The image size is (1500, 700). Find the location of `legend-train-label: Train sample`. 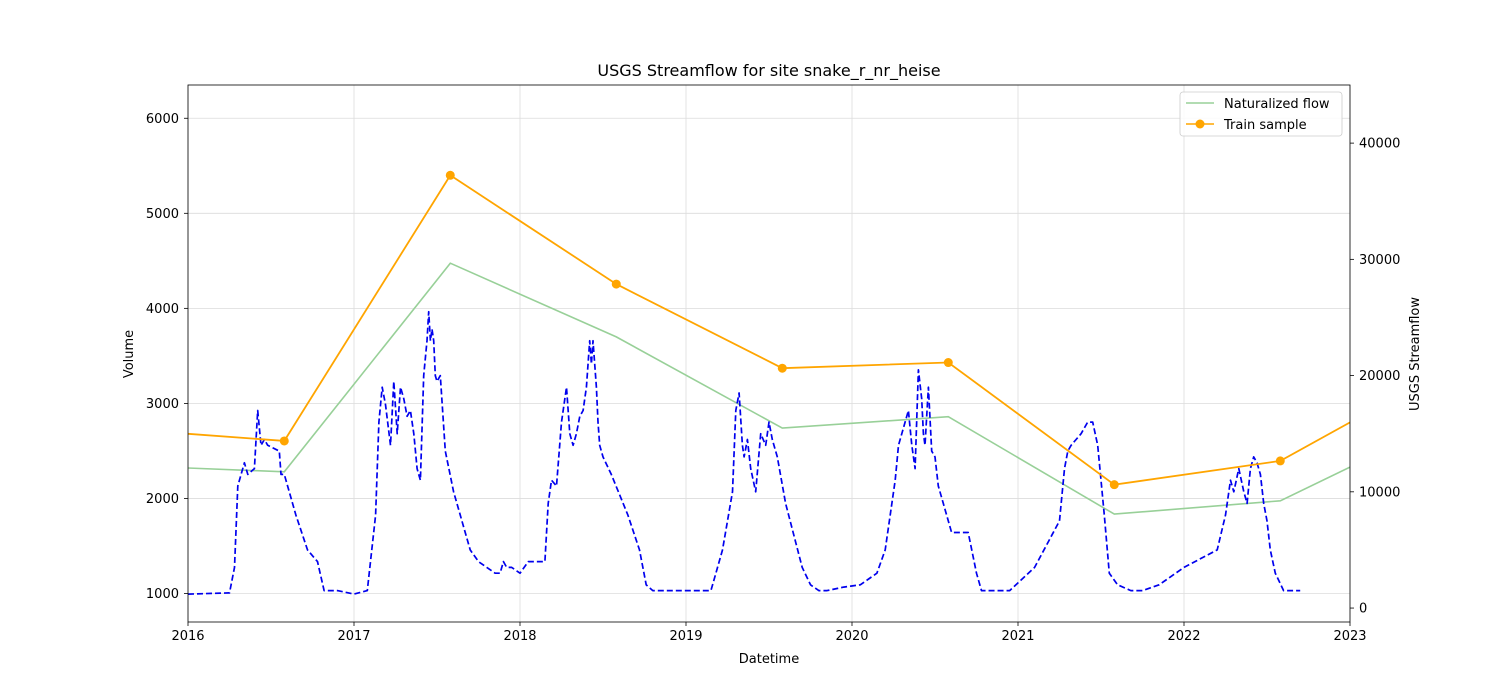

legend-train-label: Train sample is located at coordinates (1265, 125).